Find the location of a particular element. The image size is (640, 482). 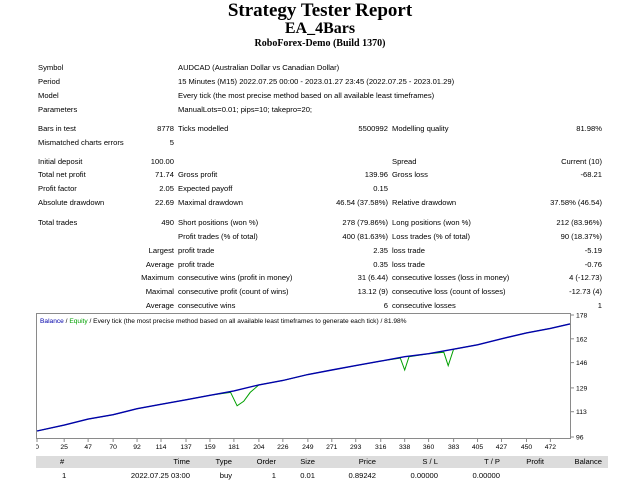

profit-trades-value: 400 (81.63%) is located at coordinates (365, 236).